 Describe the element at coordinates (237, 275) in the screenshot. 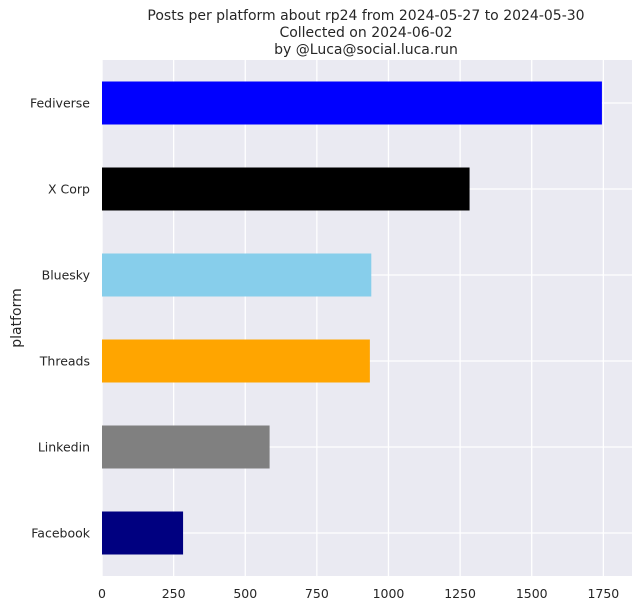

I see `bar-bluesky` at that location.